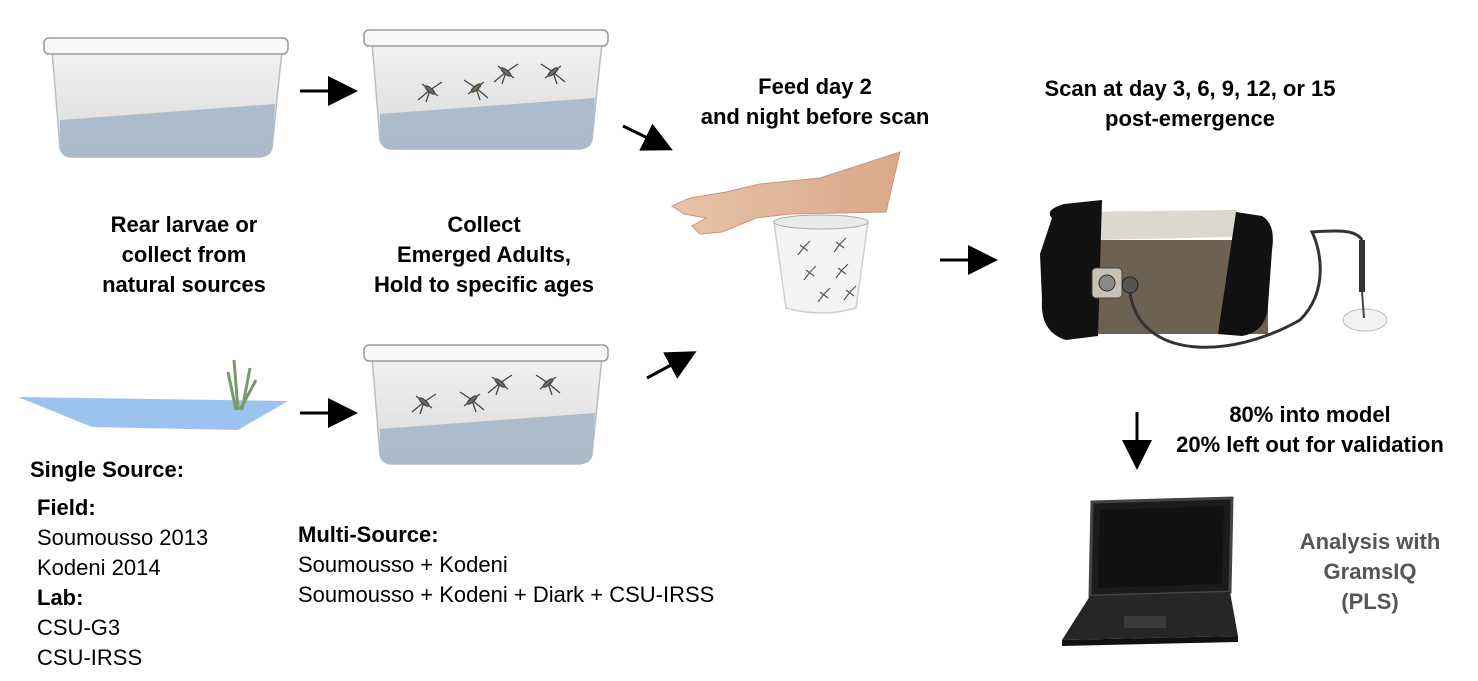  Describe the element at coordinates (60, 597) in the screenshot. I see `lab-heading: Lab:` at that location.